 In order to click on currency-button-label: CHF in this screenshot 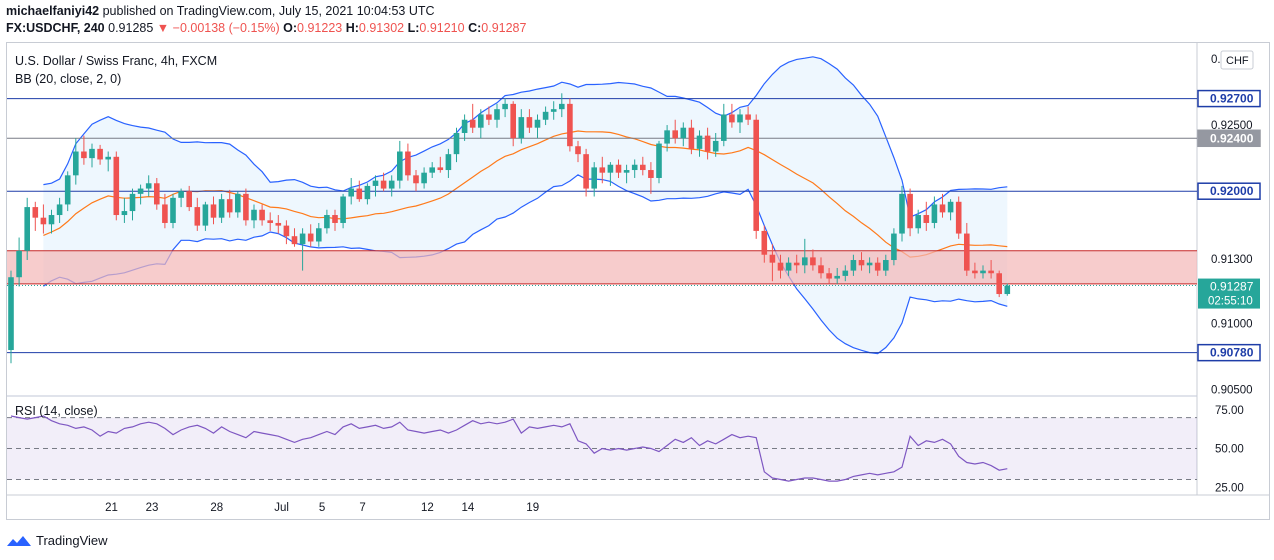, I will do `click(1237, 61)`.